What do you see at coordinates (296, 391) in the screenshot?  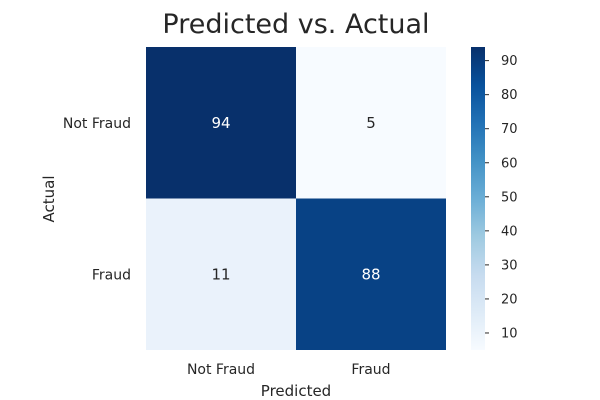 I see `x-axis-label: Predicted` at bounding box center [296, 391].